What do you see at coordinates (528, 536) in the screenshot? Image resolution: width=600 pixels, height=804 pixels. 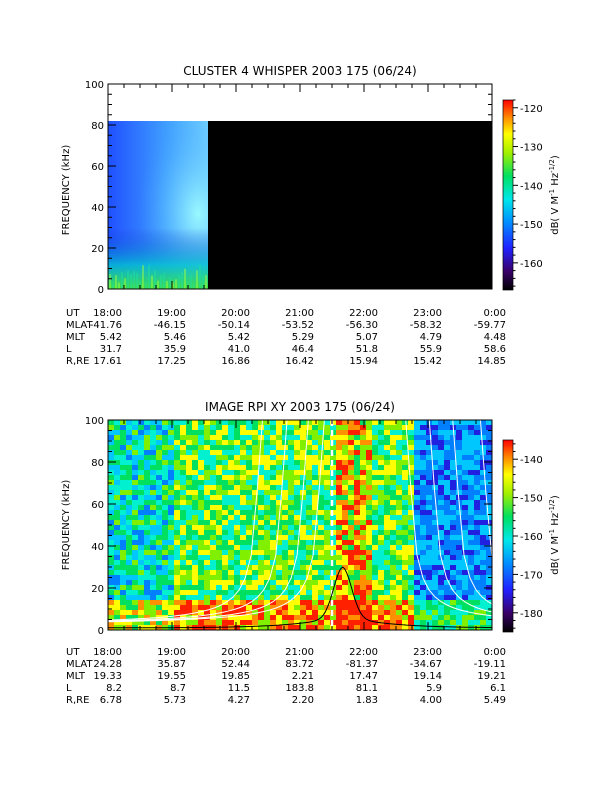 I see `image-rpi-colorbar-ticks: -140-150-160-170-180` at bounding box center [528, 536].